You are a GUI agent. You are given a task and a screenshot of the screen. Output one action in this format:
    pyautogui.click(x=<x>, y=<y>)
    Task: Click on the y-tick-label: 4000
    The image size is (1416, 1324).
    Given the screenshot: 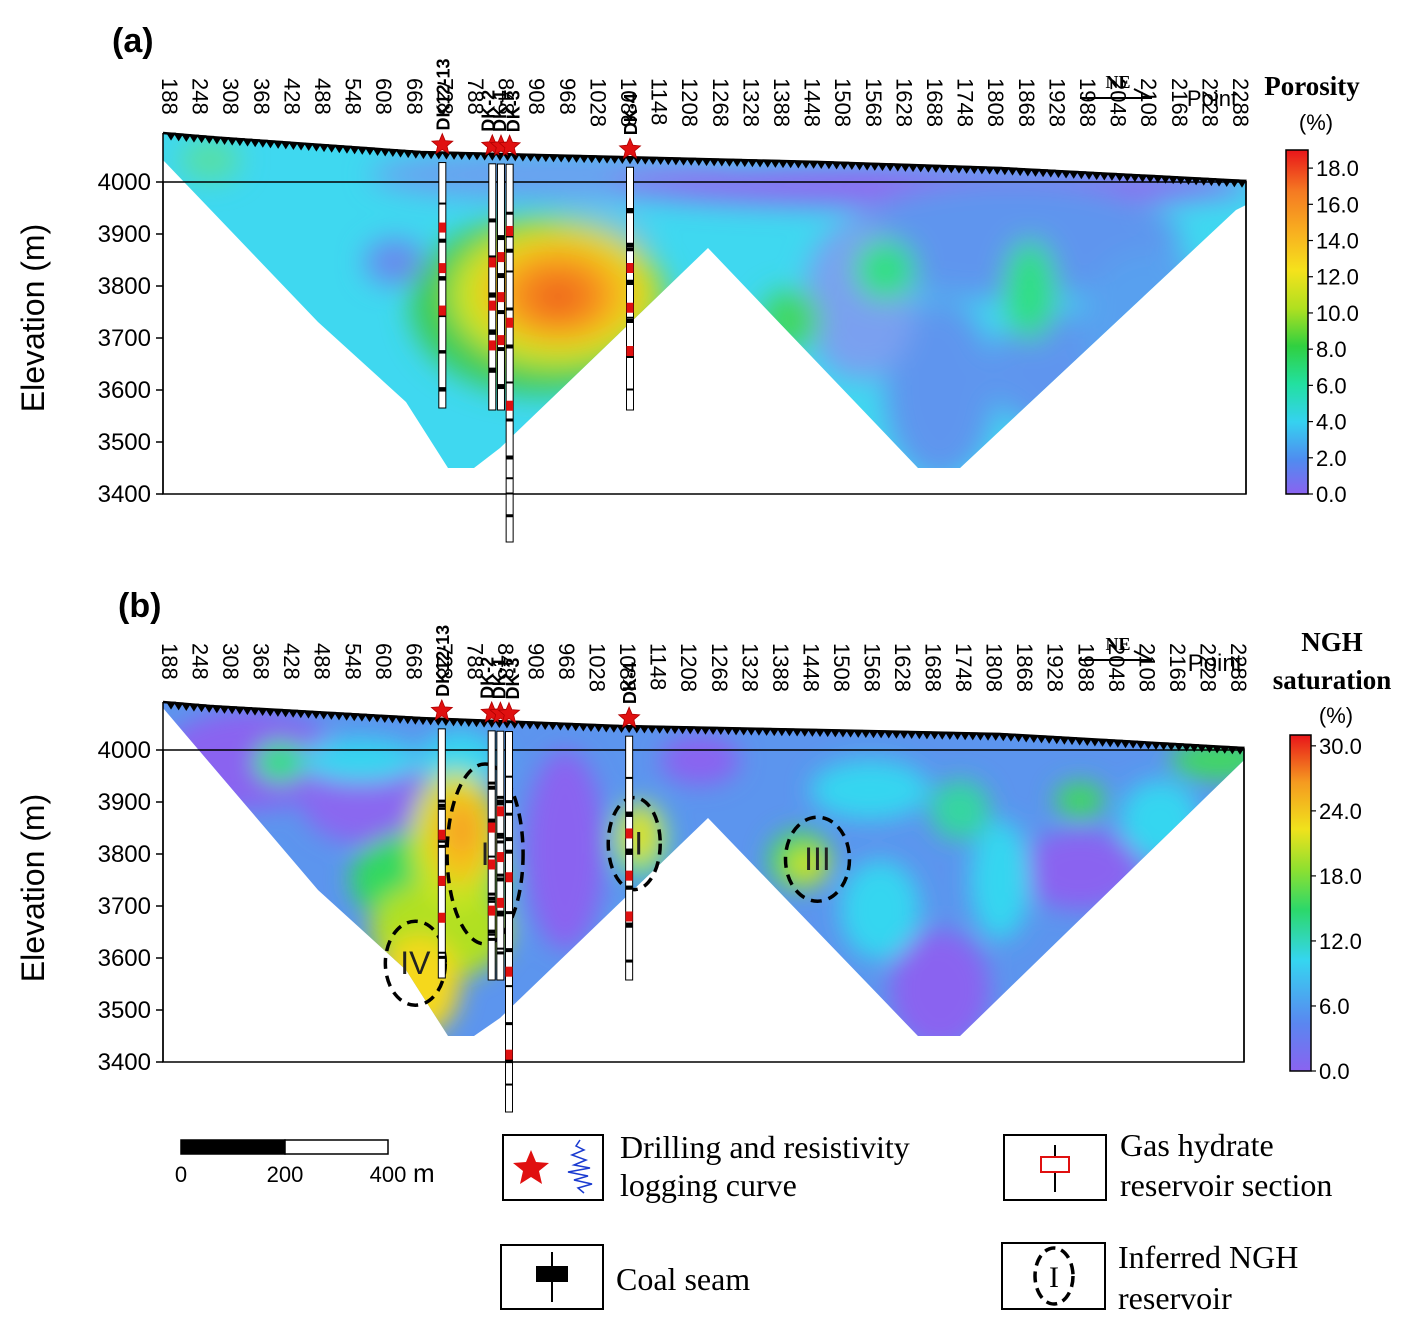 What is the action you would take?
    pyautogui.click(x=124, y=750)
    